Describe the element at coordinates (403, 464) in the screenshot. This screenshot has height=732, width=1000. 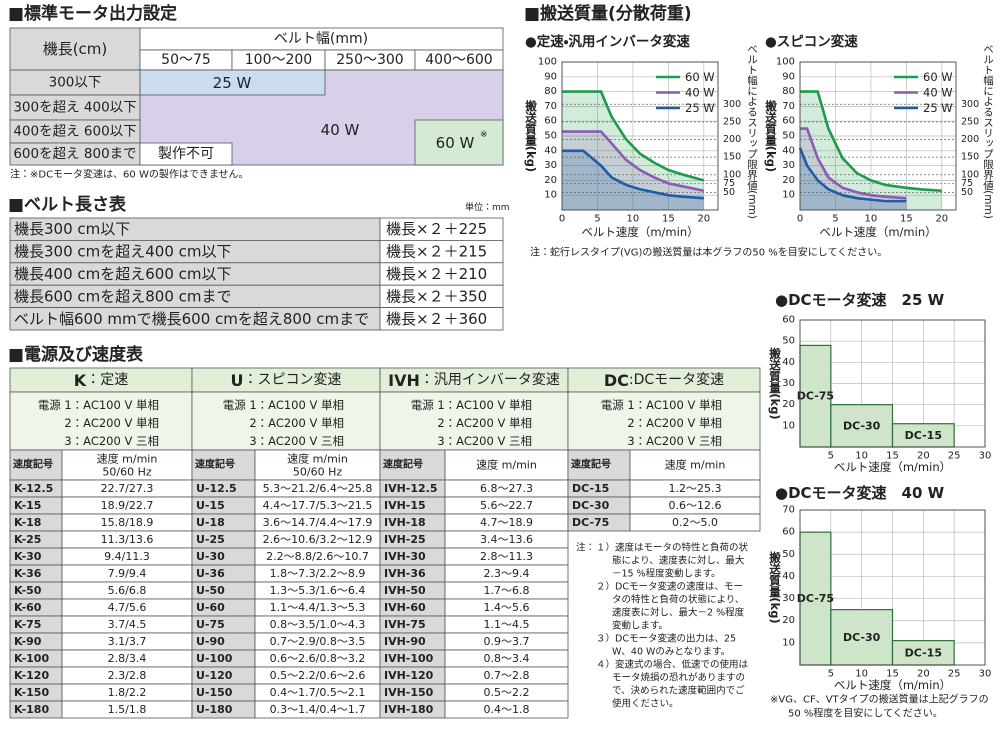
I see `code-header-text: 速度記号` at that location.